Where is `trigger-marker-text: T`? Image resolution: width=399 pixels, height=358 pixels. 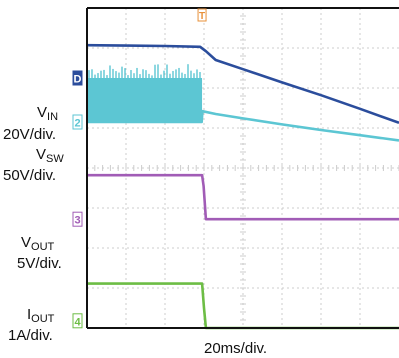
trigger-marker-text: T is located at coordinates (202, 16).